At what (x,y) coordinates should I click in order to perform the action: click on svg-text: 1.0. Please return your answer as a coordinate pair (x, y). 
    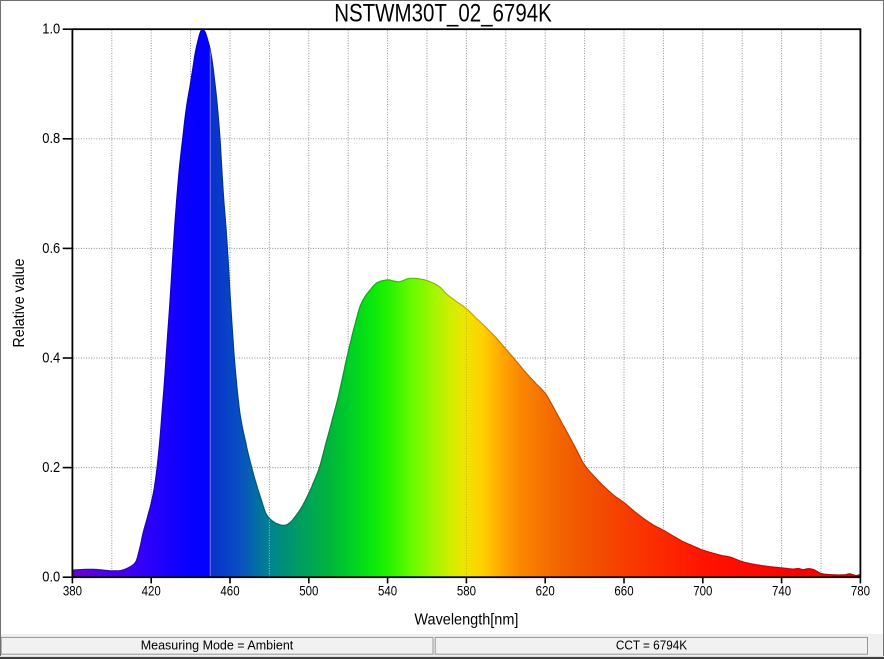
    Looking at the image, I should click on (51, 28).